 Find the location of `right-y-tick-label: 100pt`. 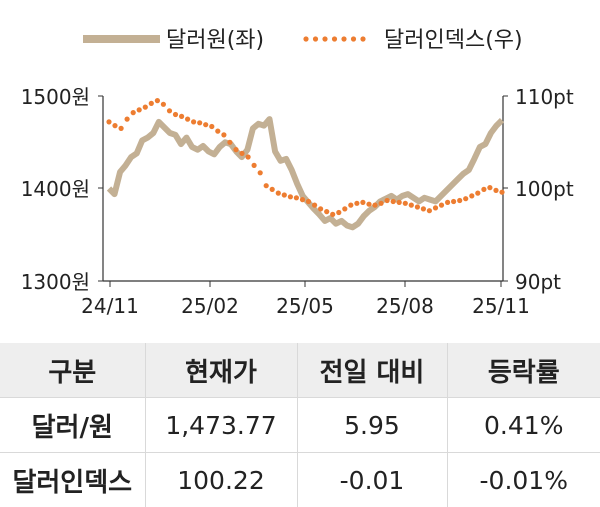

right-y-tick-label: 100pt is located at coordinates (544, 189).